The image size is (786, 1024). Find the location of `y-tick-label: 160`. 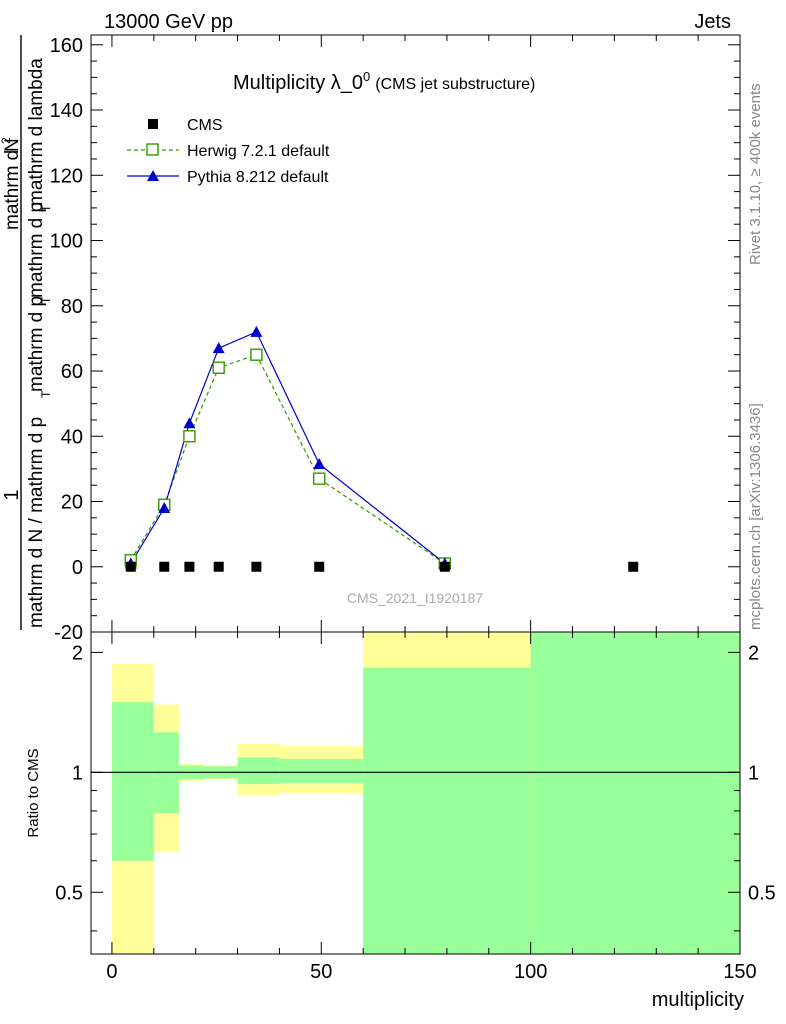

y-tick-label: 160 is located at coordinates (66, 46).